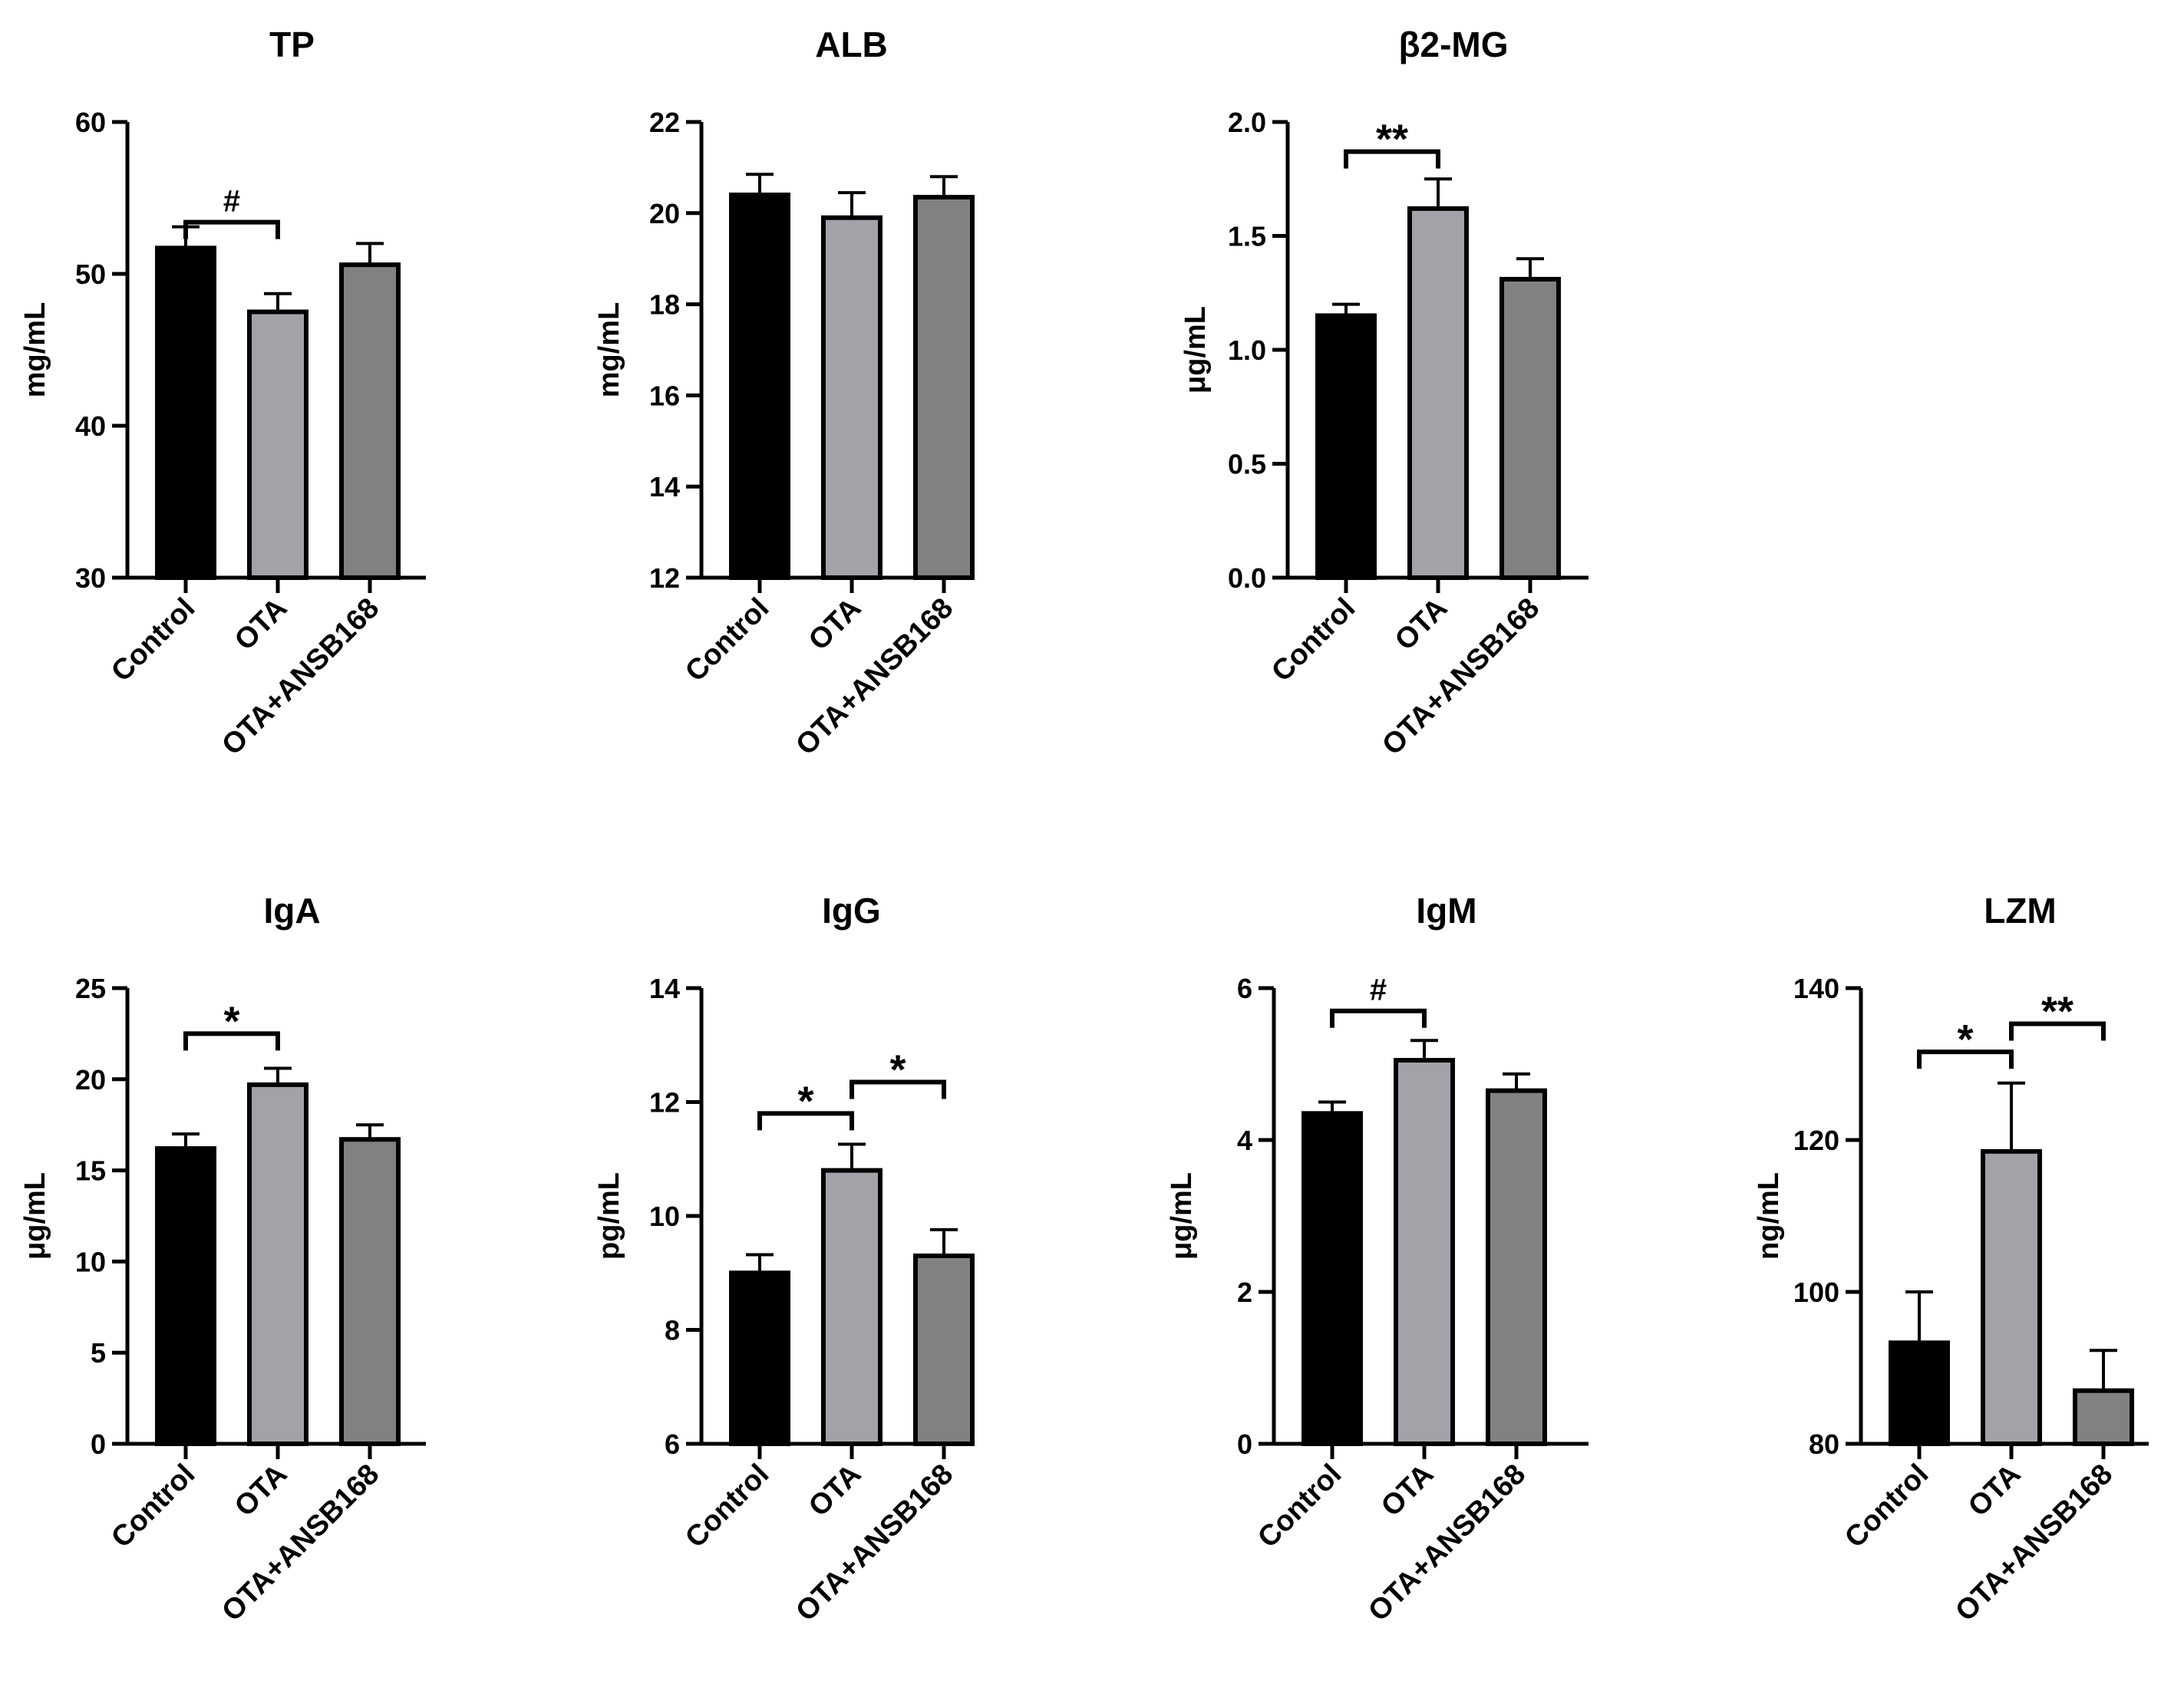  I want to click on y-tick-label: 4, so click(1245, 1141).